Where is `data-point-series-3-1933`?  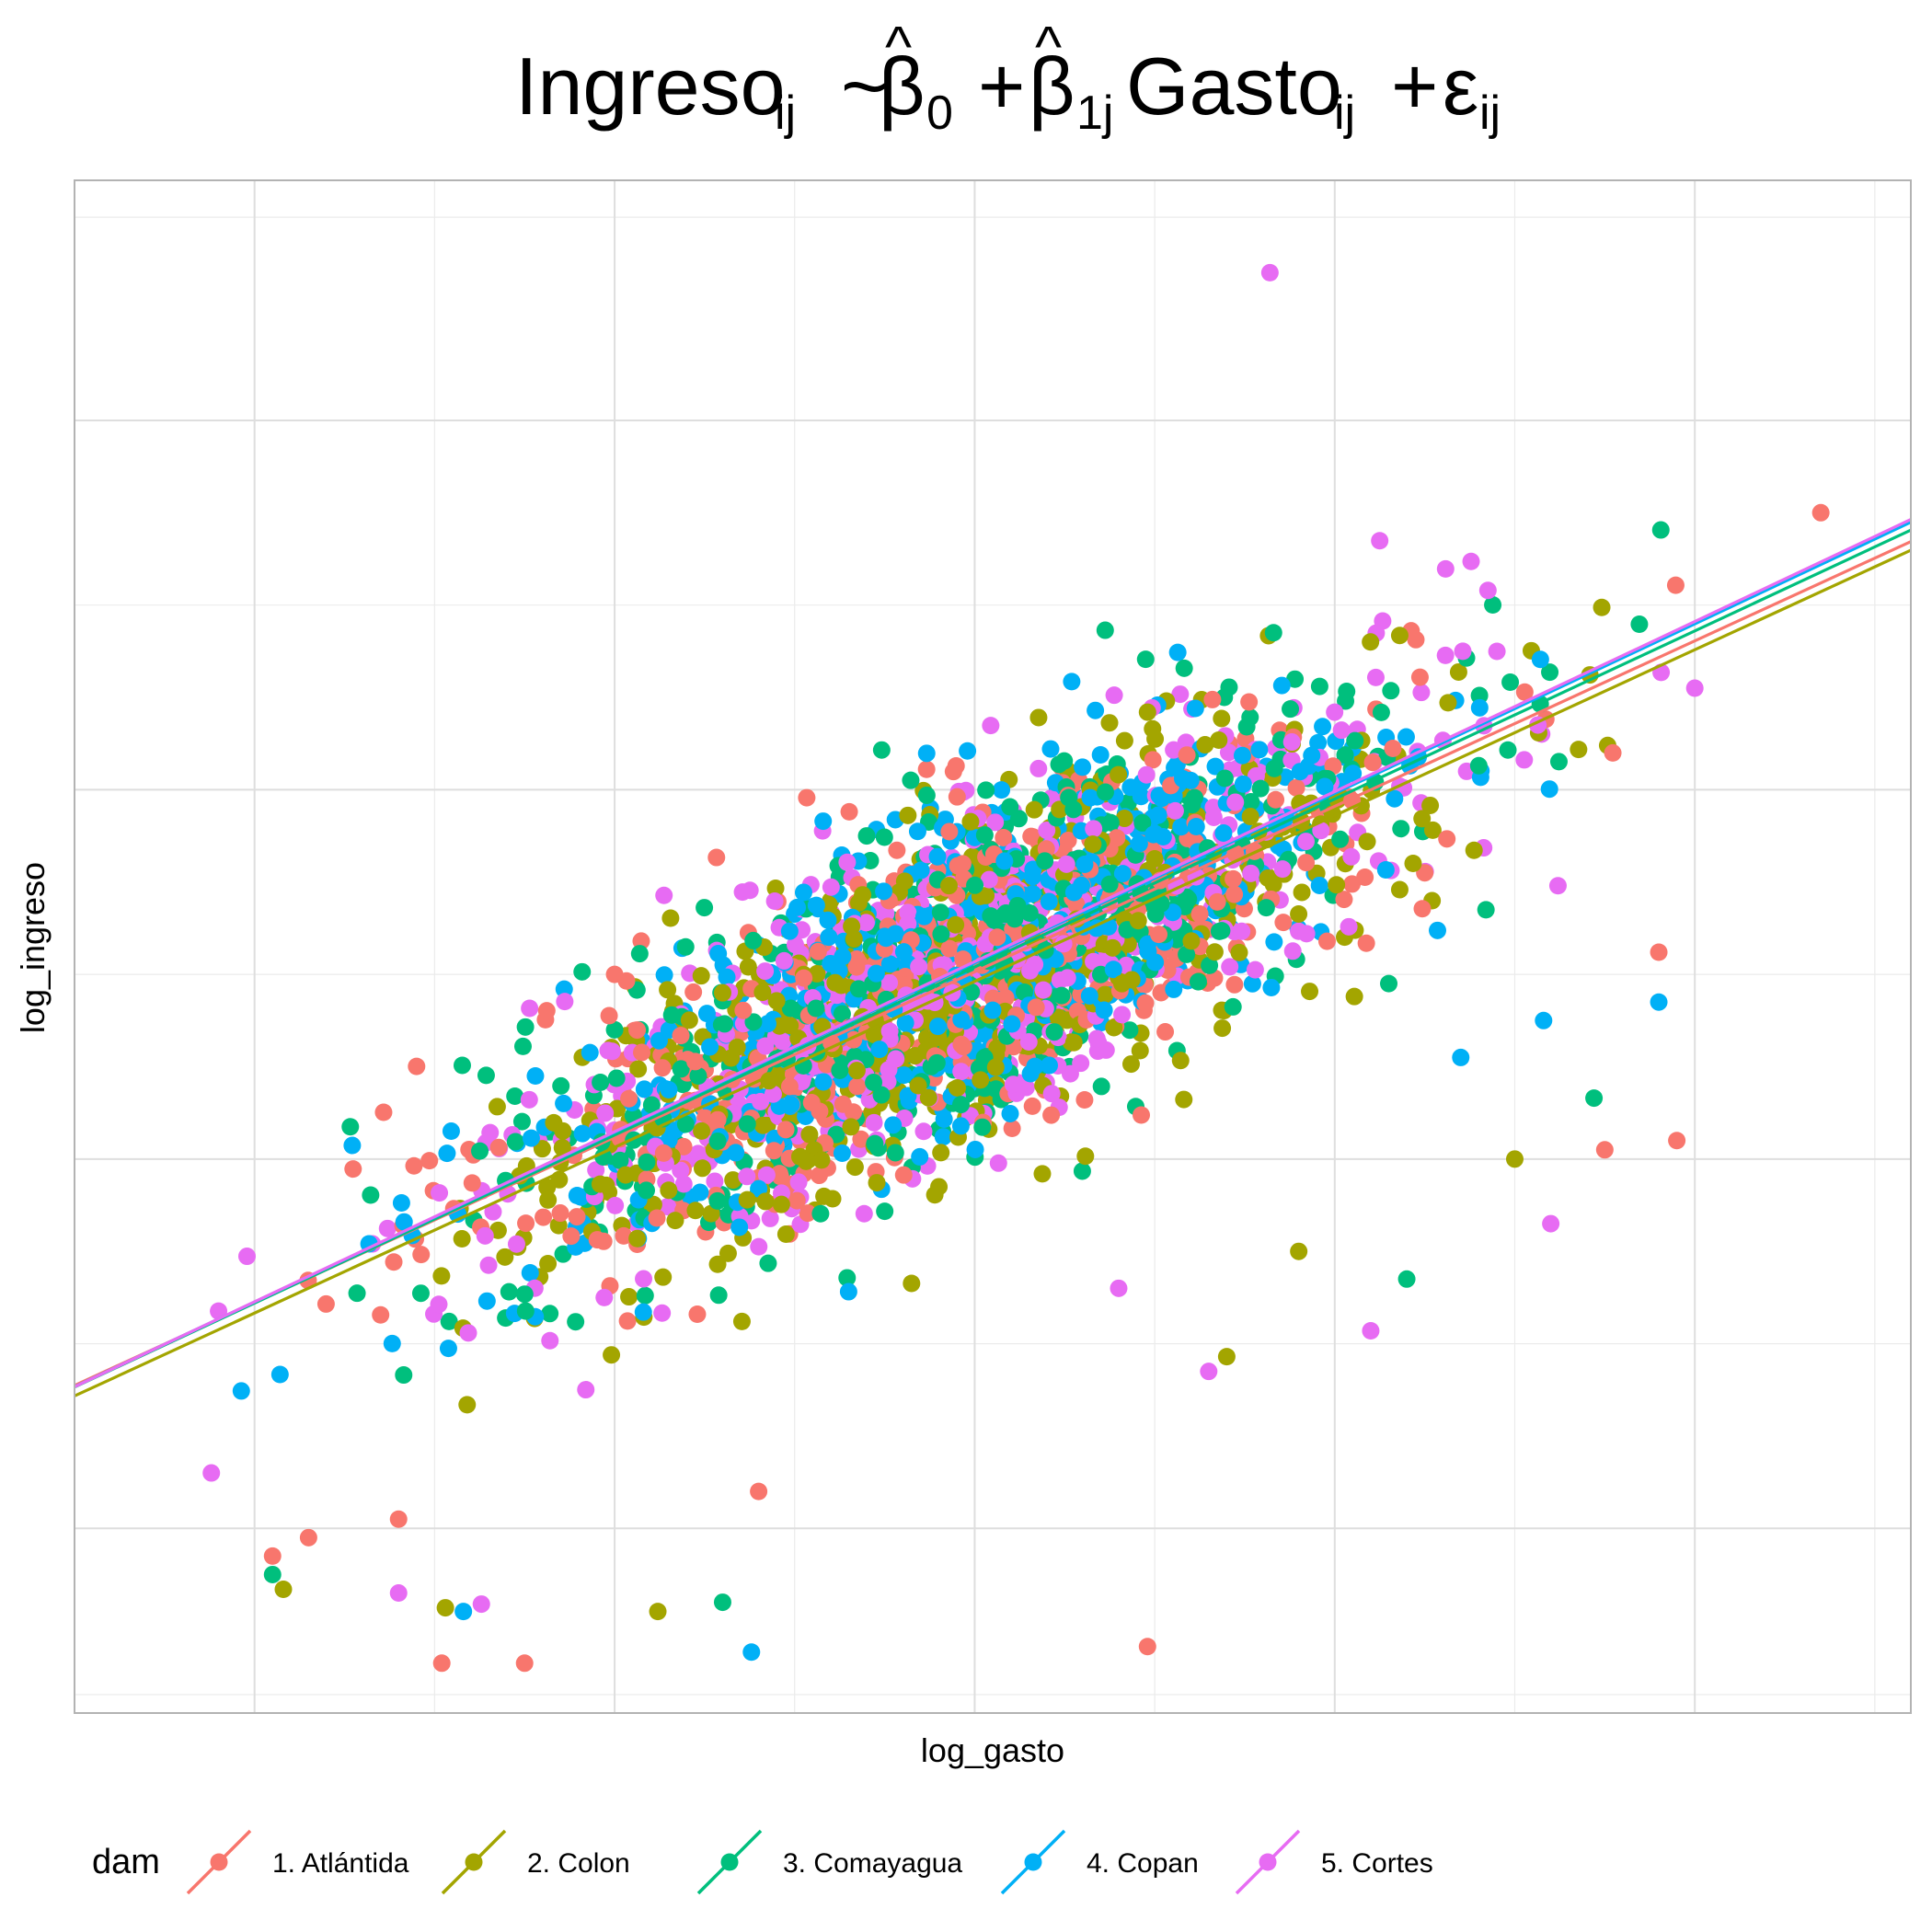 data-point-series-3-1933 is located at coordinates (842, 1014).